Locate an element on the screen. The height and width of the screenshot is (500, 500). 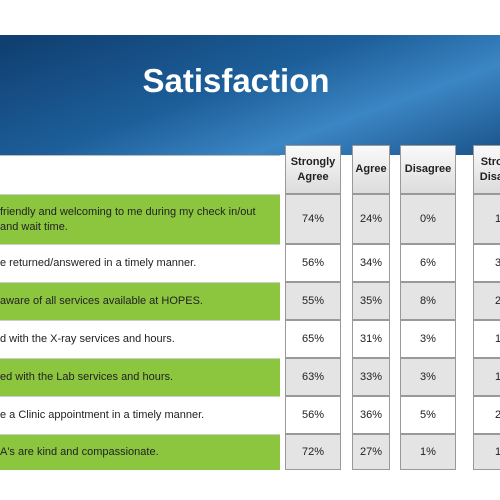
value-cell: 0% is located at coordinates (428, 219).